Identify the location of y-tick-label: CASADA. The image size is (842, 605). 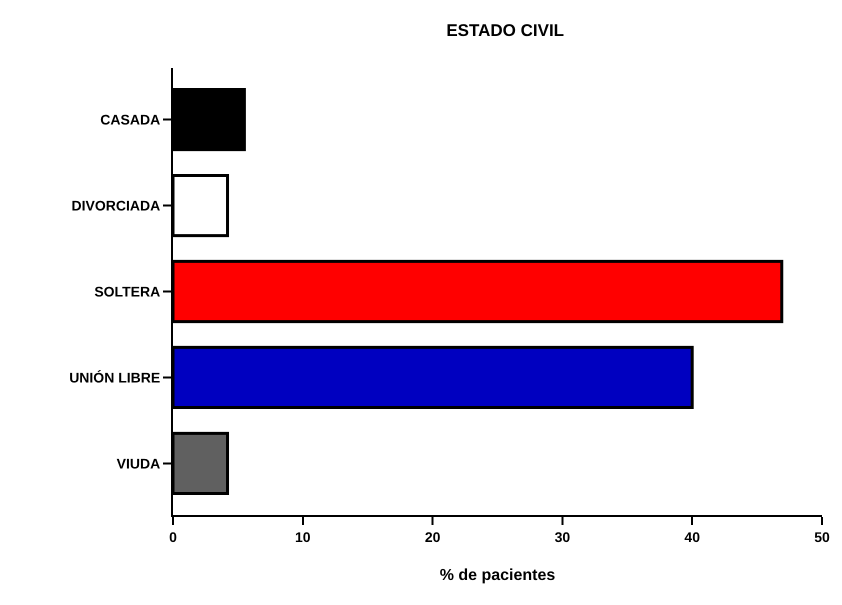
(130, 119).